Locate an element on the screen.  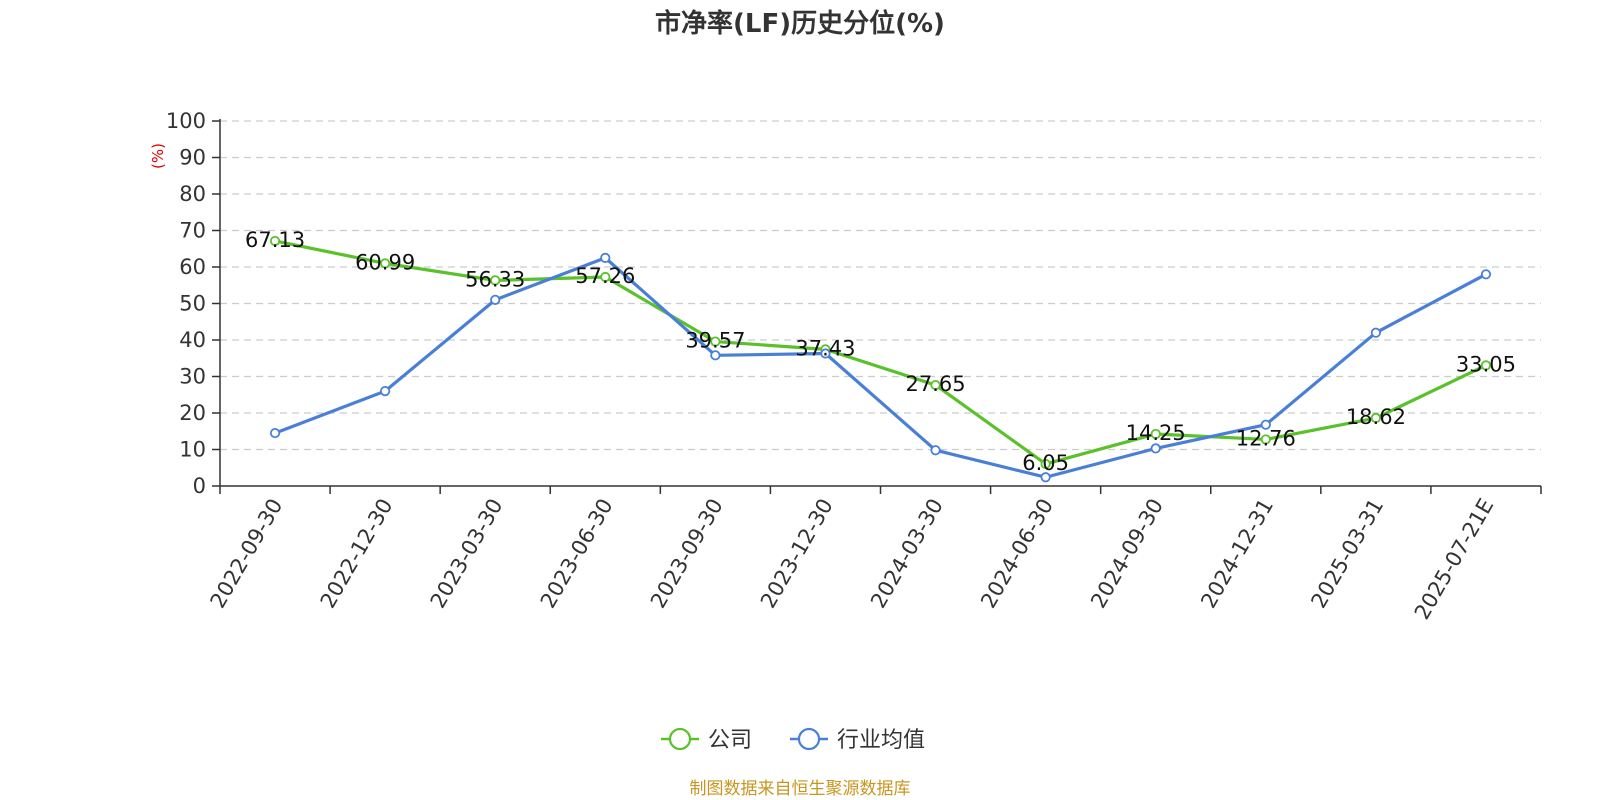
x-tick-label: 2022-09-30 is located at coordinates (247, 554).